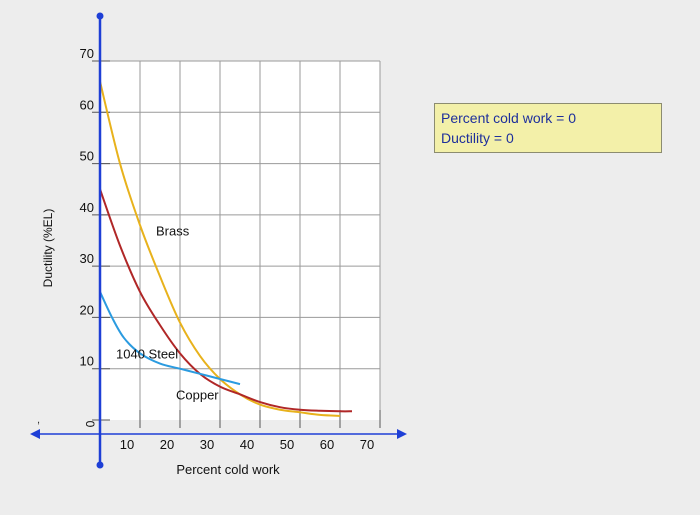 The width and height of the screenshot is (700, 515). Describe the element at coordinates (228, 469) in the screenshot. I see `x-axis-label: Percent cold work` at that location.